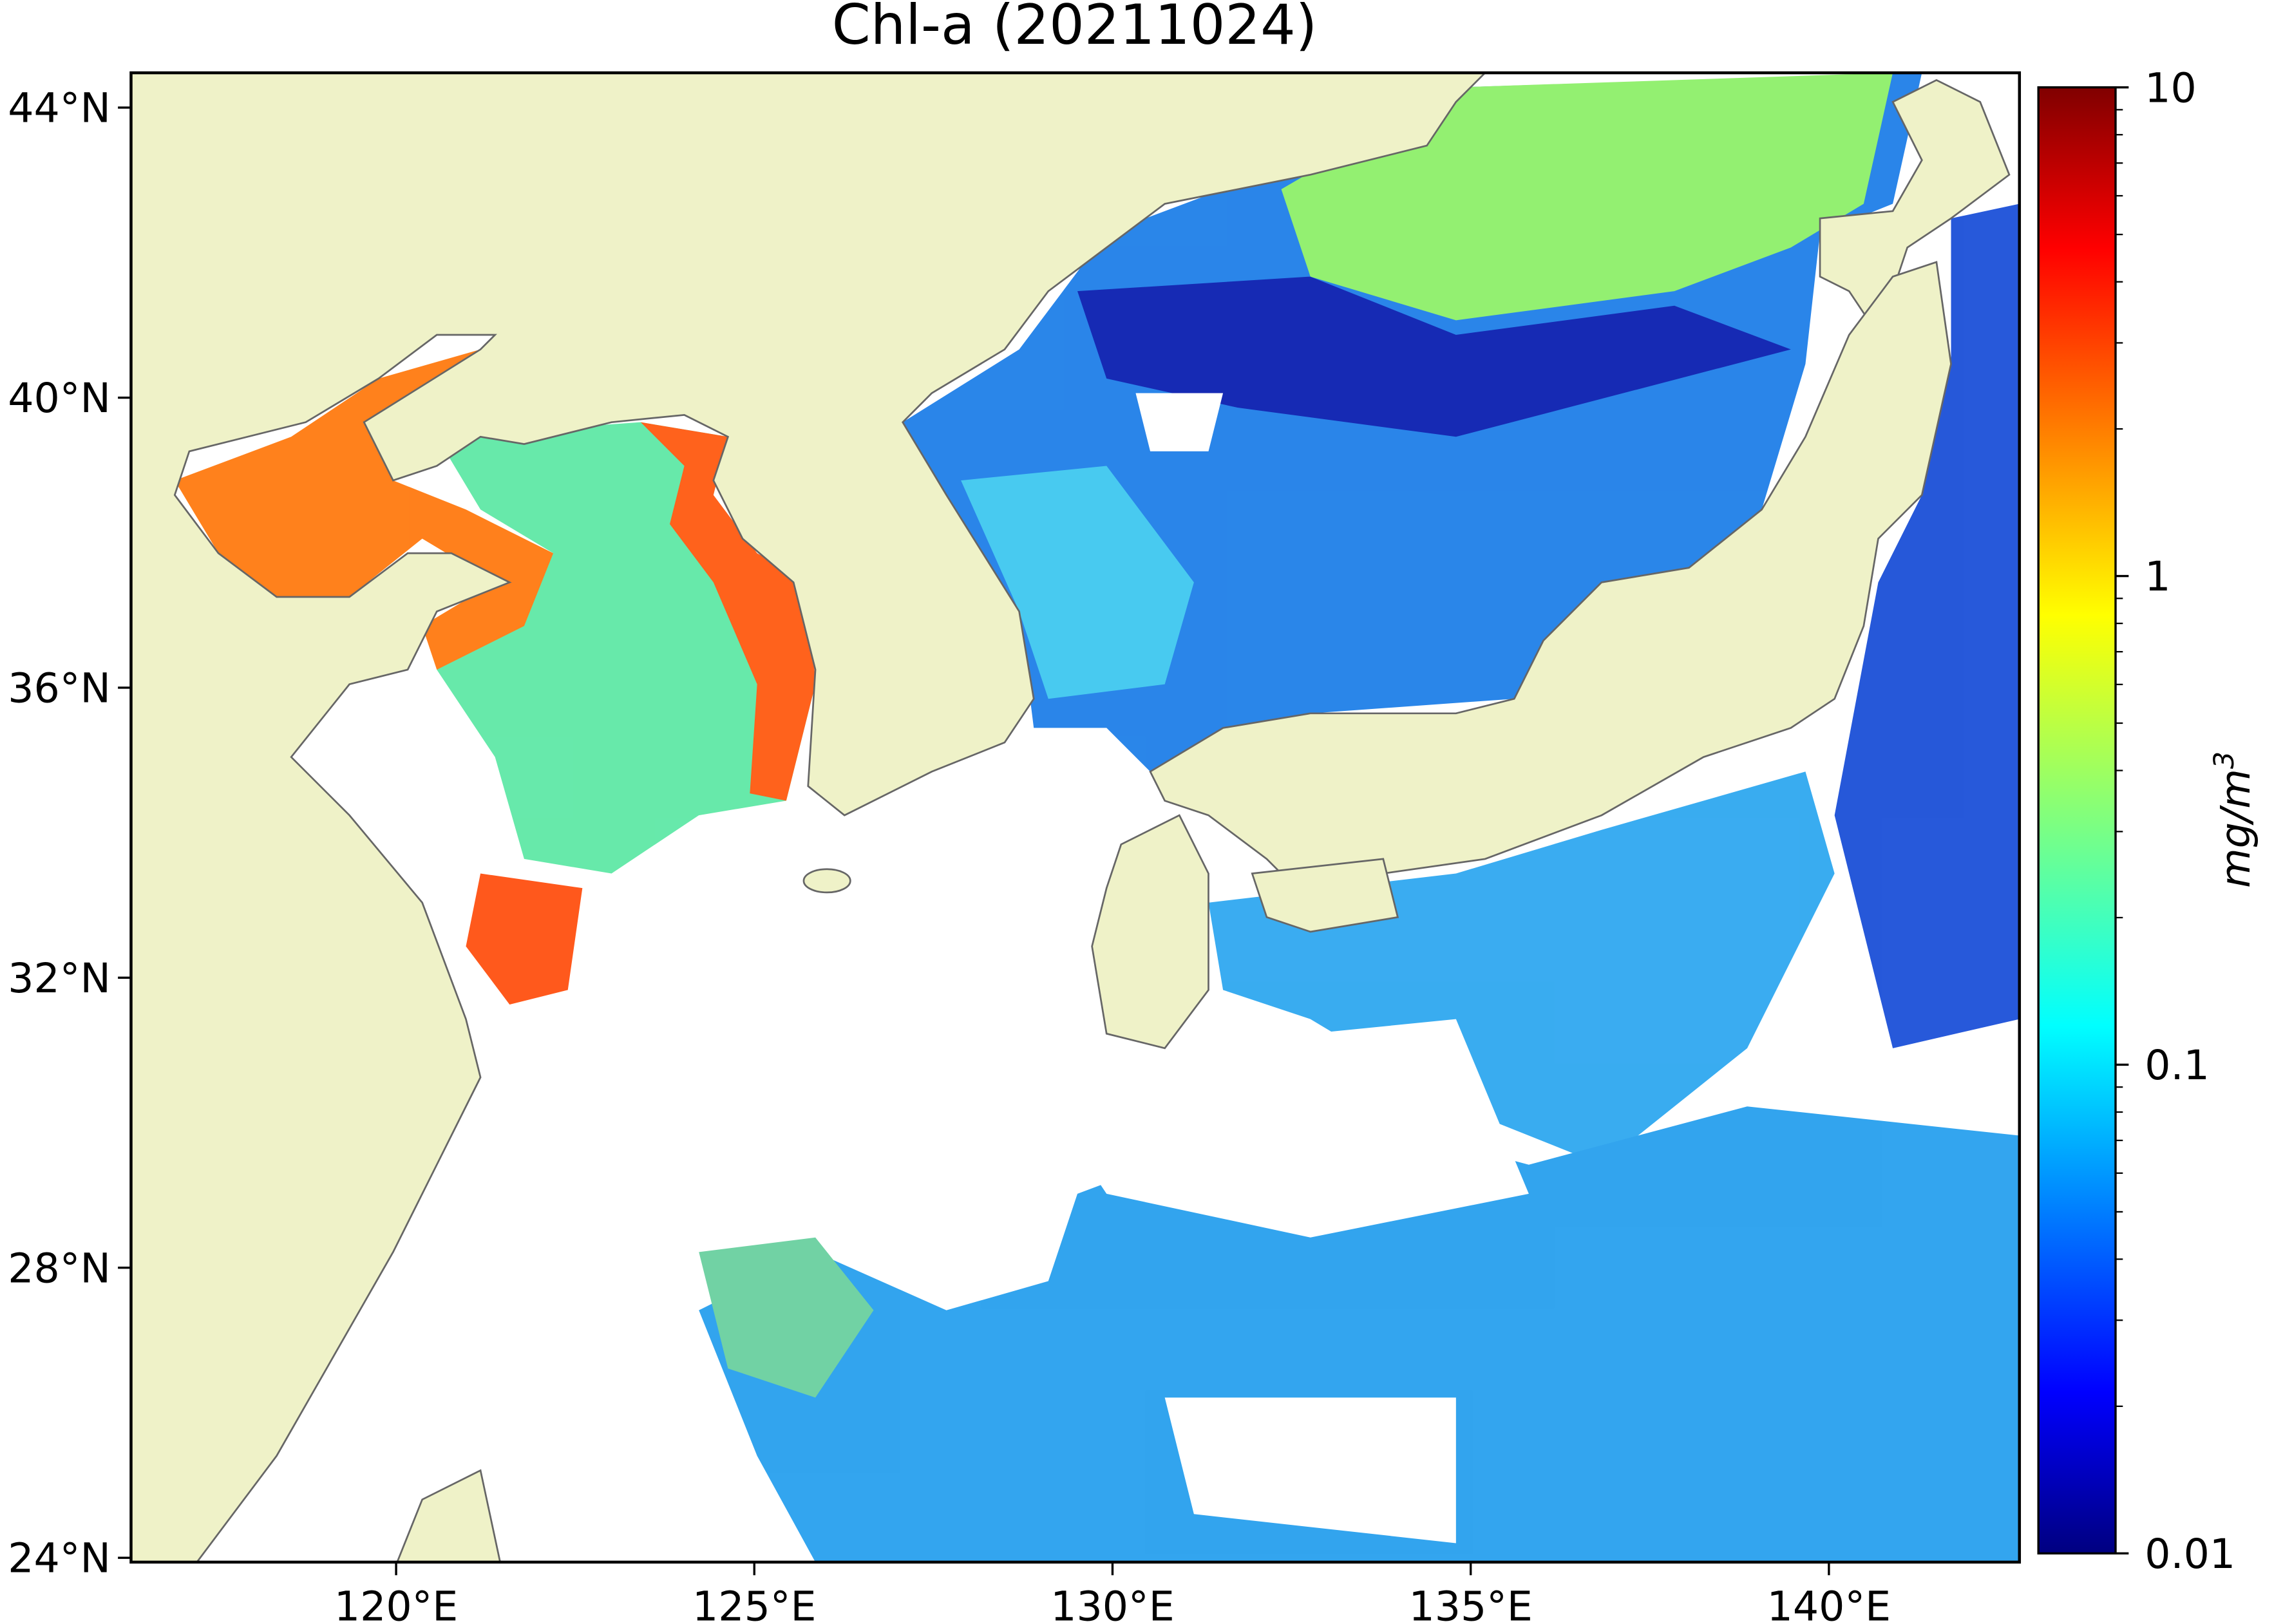 The width and height of the screenshot is (2283, 1624). I want to click on y-tick-label: 24°N, so click(59, 1558).